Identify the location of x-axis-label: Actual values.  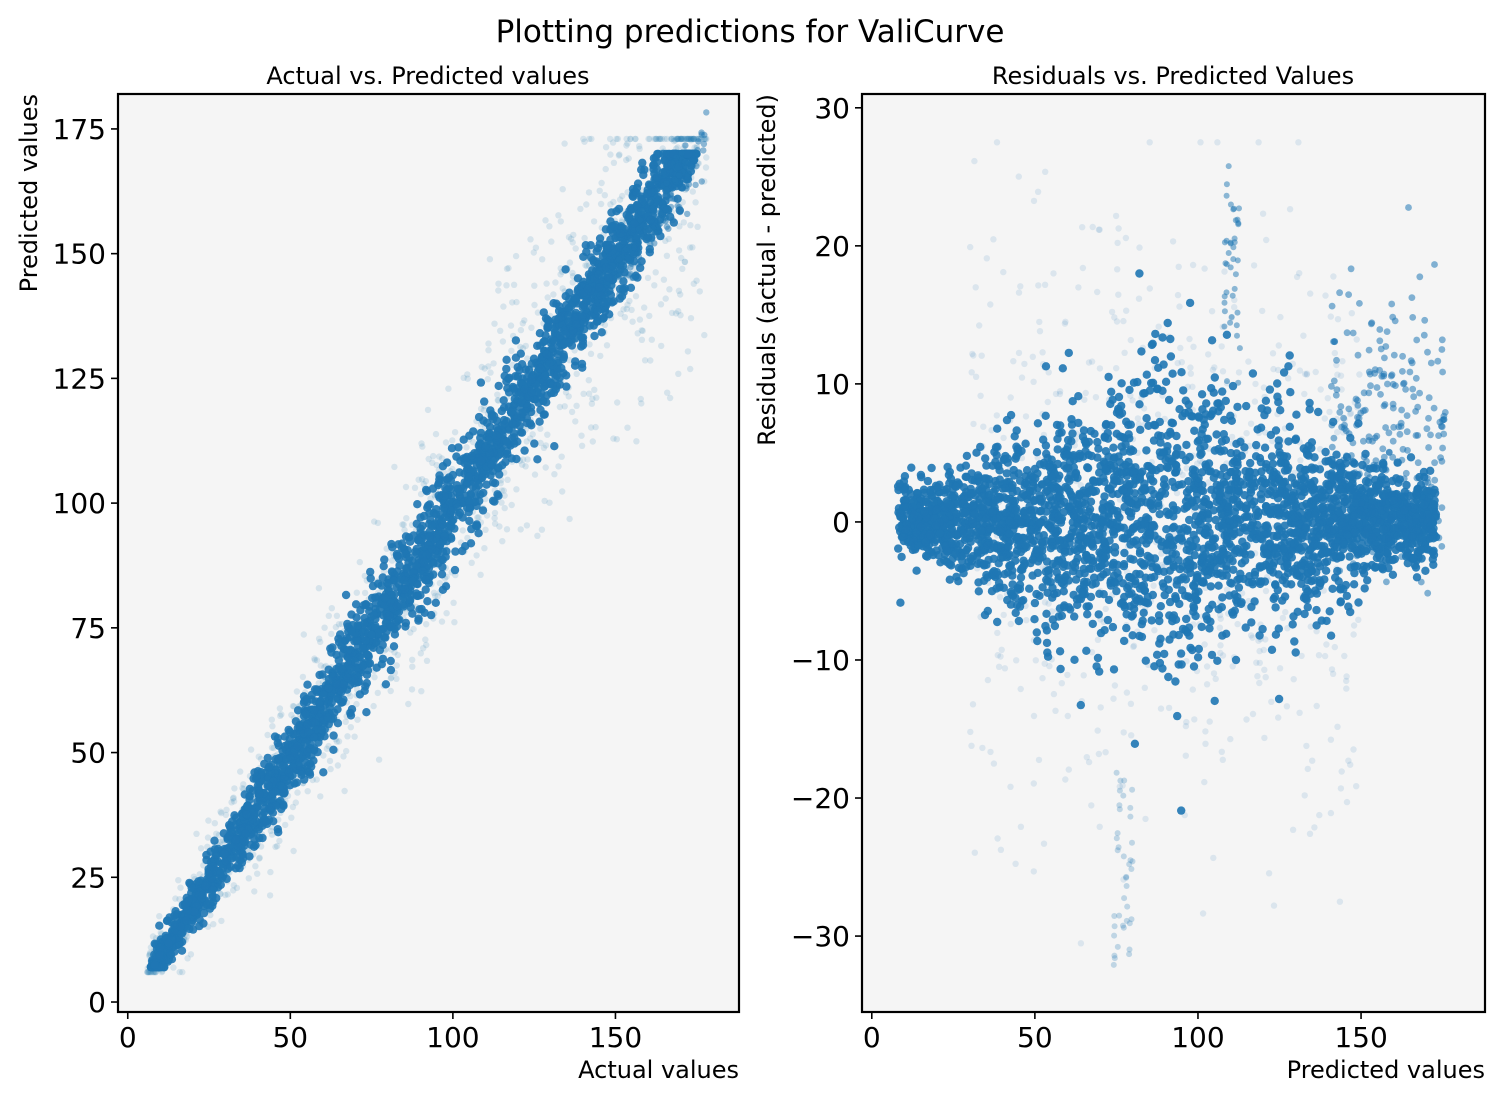
(658, 1070).